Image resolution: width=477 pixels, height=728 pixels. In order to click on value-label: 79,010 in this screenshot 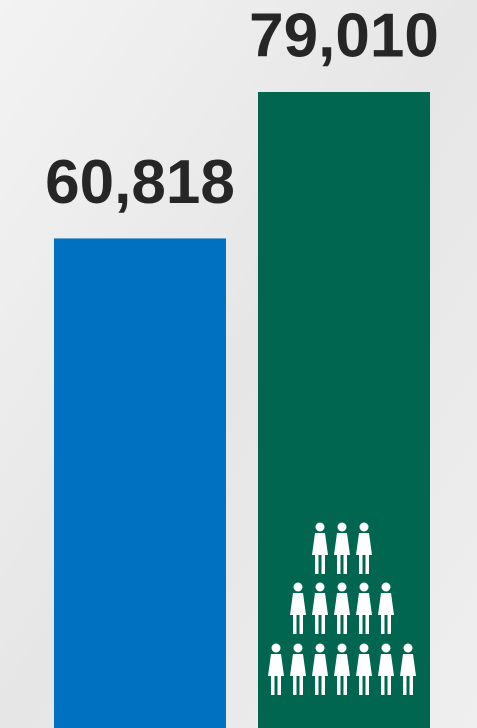, I will do `click(344, 35)`.